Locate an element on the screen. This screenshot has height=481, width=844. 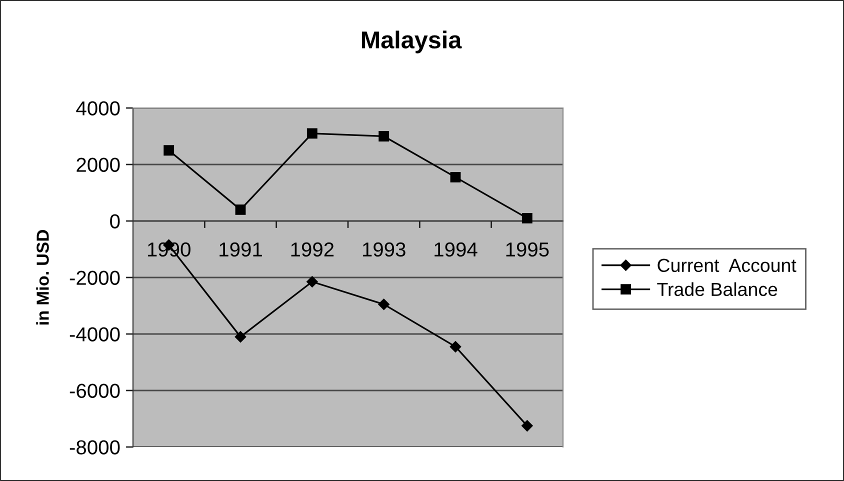
x-tick-label: 1993 is located at coordinates (384, 249).